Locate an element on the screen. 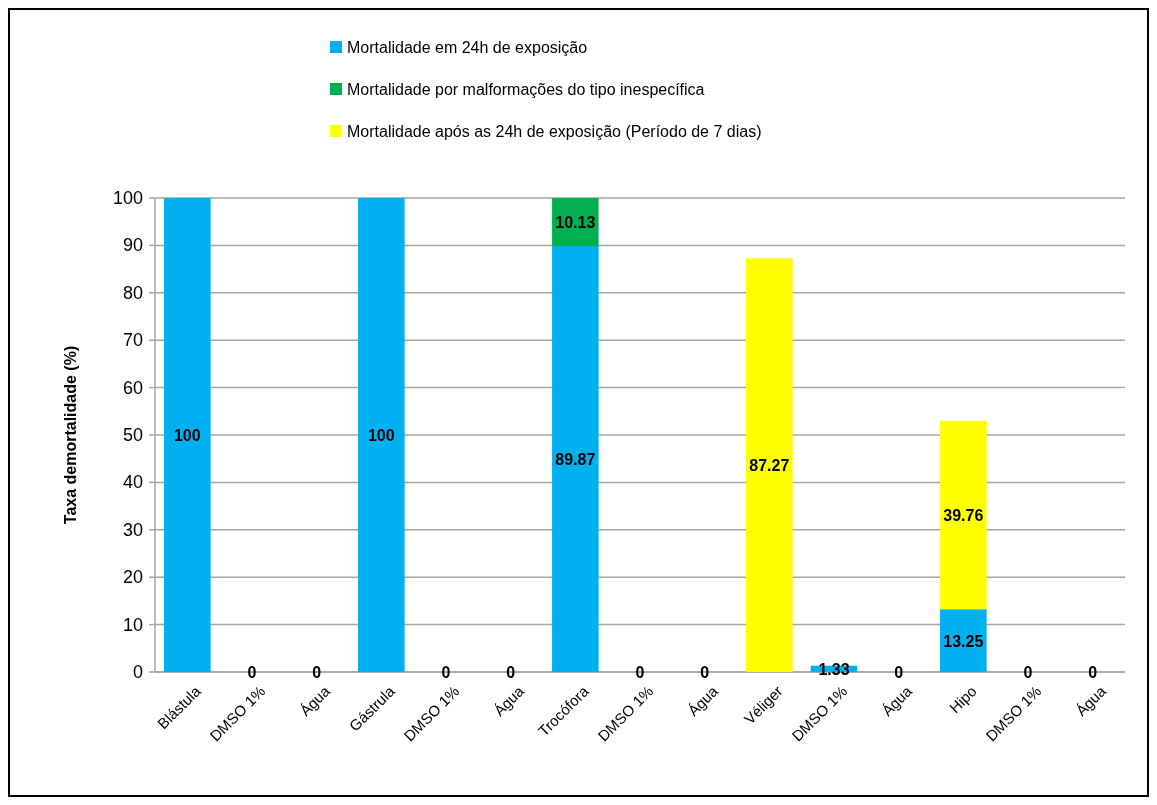 The width and height of the screenshot is (1157, 805). y-tick-label: 10 is located at coordinates (132, 624).